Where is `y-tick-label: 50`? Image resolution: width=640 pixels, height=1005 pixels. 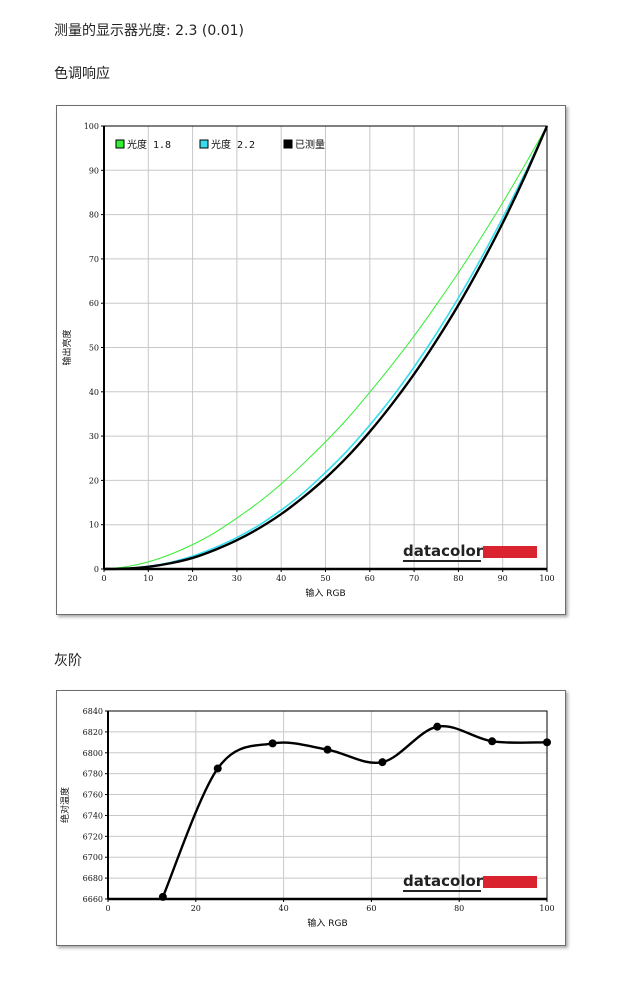 y-tick-label: 50 is located at coordinates (94, 348).